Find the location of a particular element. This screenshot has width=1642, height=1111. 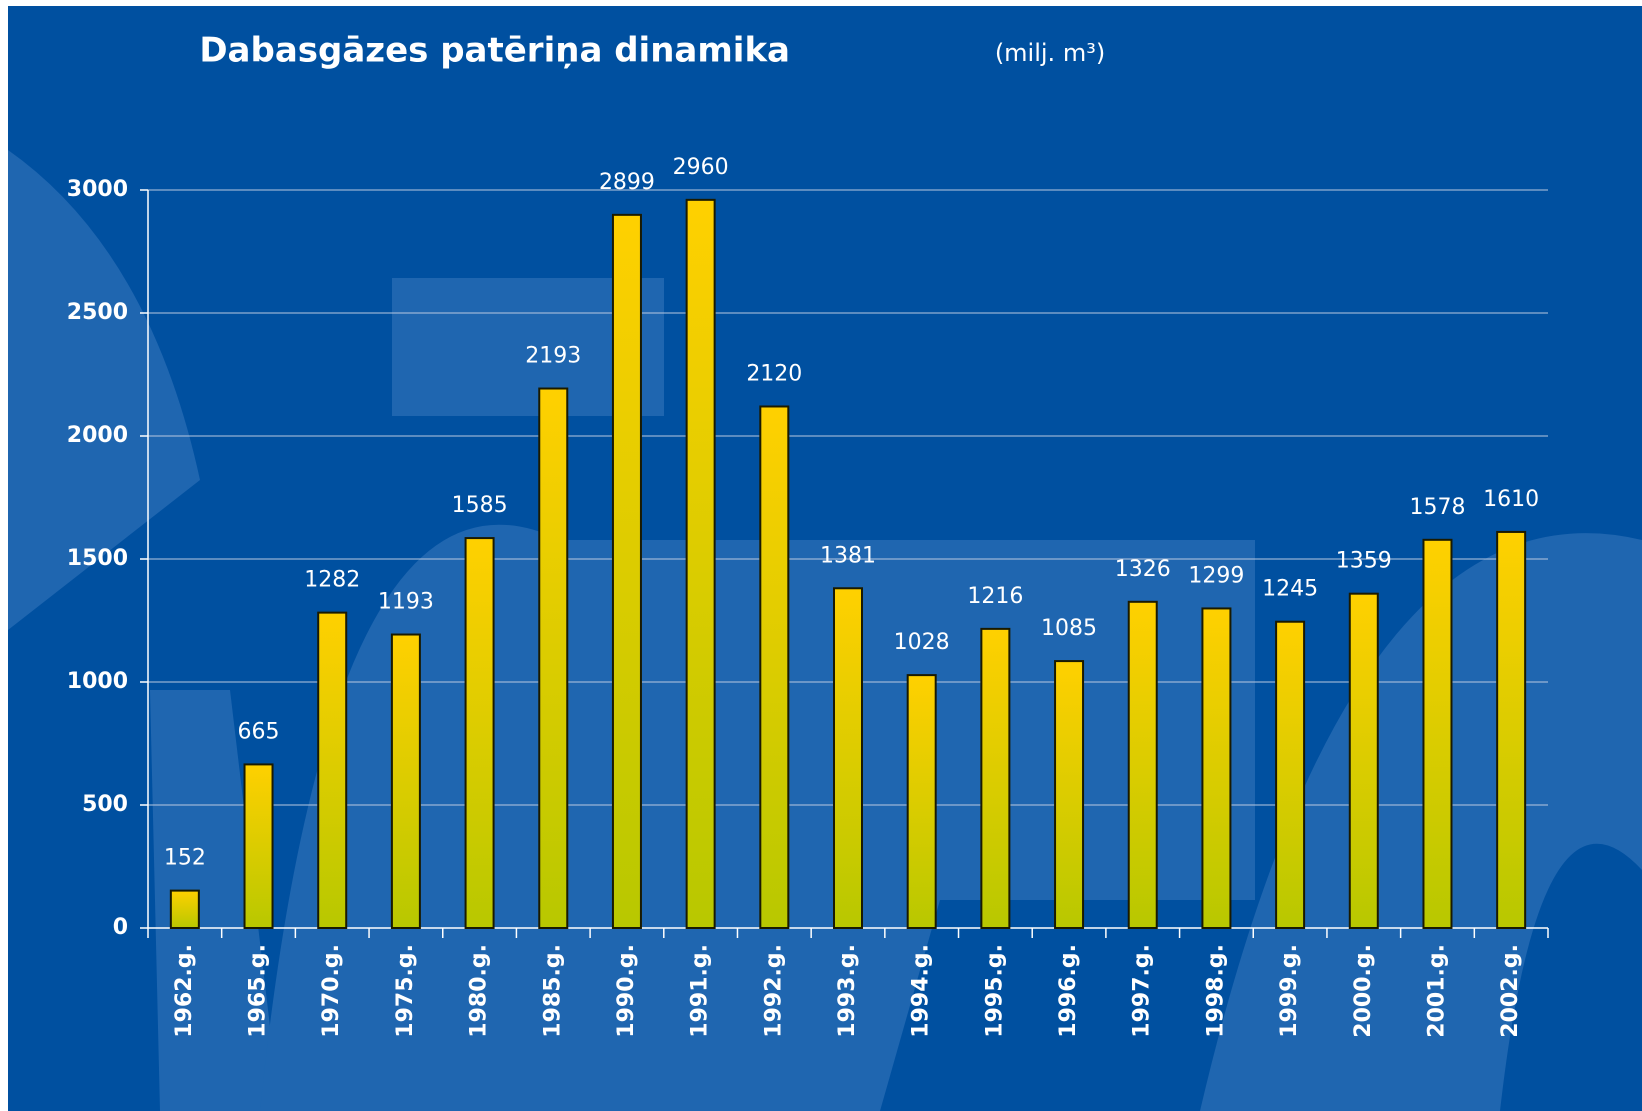

y-tick-label: 2000 is located at coordinates (97, 435).